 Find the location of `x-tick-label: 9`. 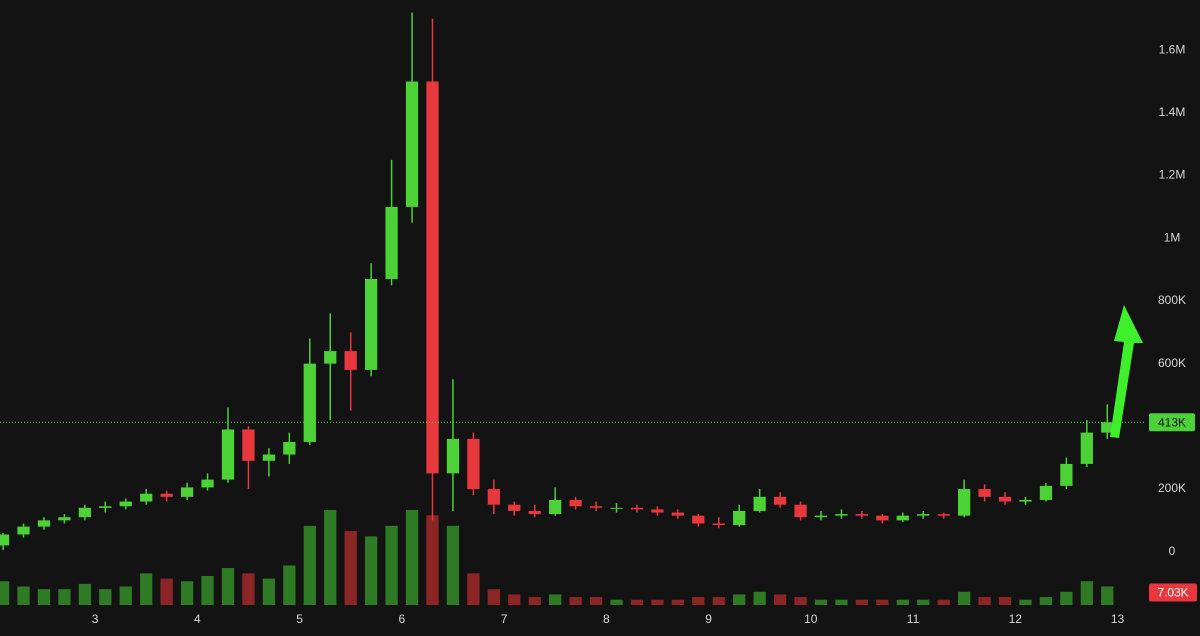

x-tick-label: 9 is located at coordinates (708, 619).